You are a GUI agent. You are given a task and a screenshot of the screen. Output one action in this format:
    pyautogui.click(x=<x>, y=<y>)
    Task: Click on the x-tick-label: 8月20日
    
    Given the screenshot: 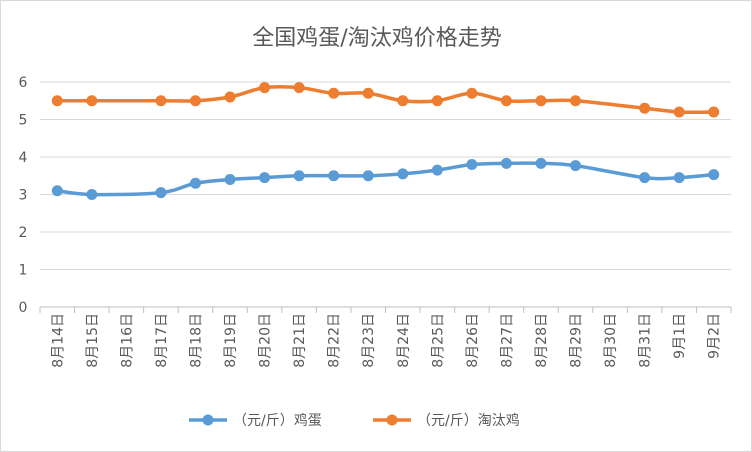 What is the action you would take?
    pyautogui.click(x=266, y=340)
    